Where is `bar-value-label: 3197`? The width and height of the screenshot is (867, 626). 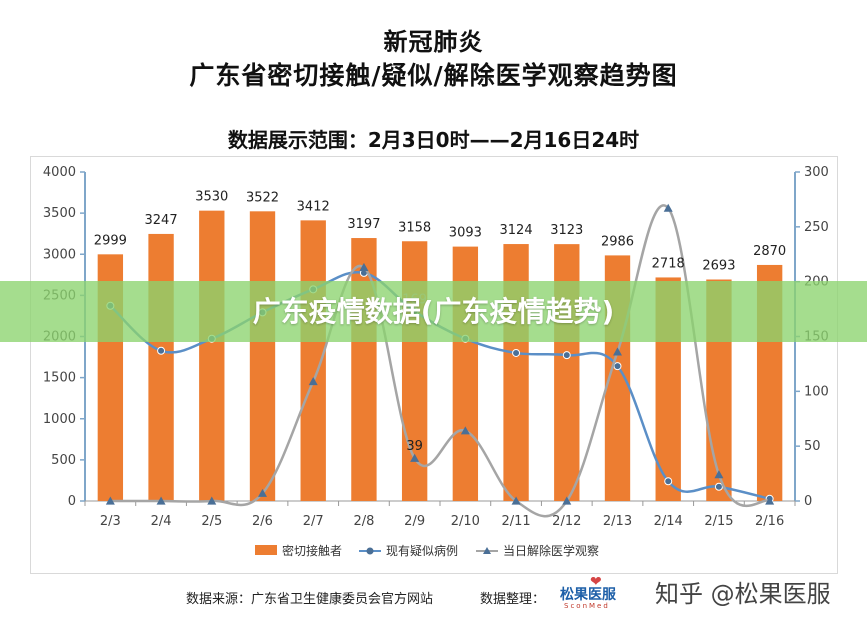
bar-value-label: 3197 is located at coordinates (363, 224).